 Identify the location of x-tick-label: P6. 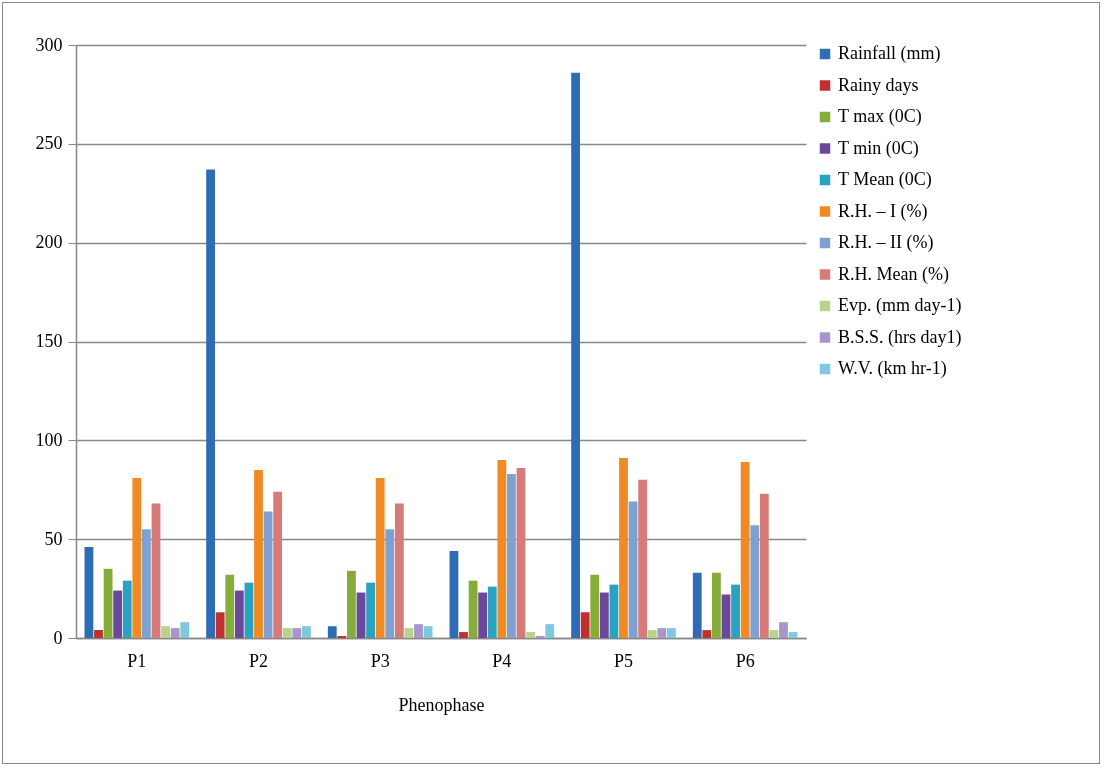
(745, 660).